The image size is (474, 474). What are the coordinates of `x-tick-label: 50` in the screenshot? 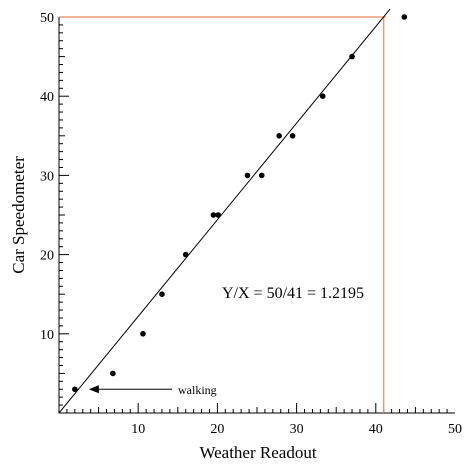 It's located at (455, 429).